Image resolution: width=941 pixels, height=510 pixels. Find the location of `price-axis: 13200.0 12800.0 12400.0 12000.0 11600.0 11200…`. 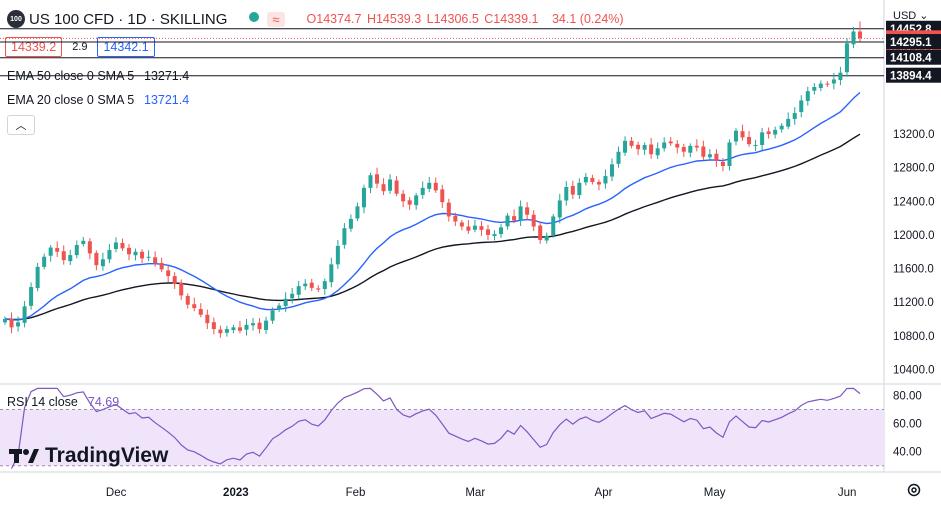

price-axis: 13200.0 12800.0 12400.0 12000.0 11600.0 11200… is located at coordinates (914, 252).